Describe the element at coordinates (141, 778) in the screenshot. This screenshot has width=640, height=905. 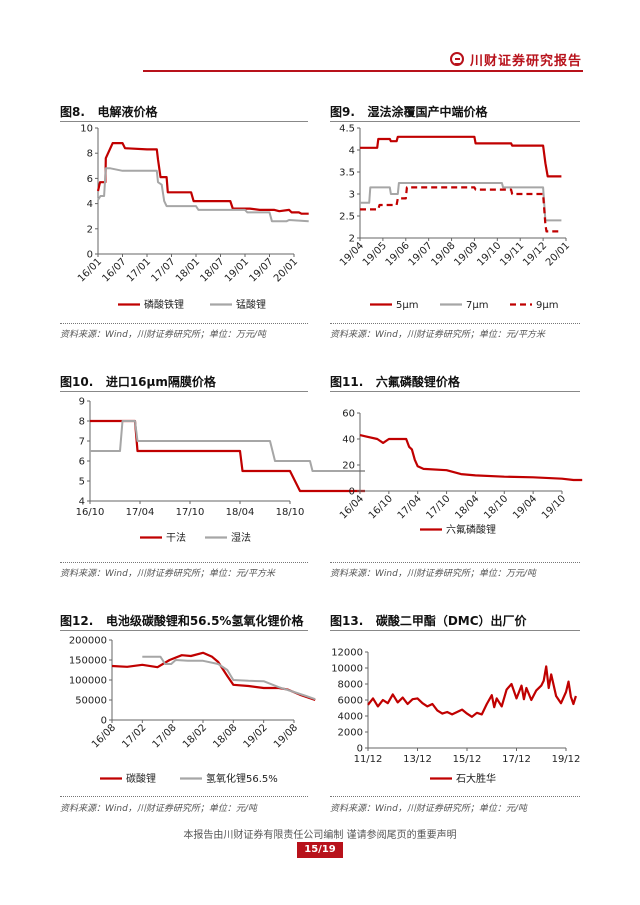
I see `legend-label: 碳酸锂` at that location.